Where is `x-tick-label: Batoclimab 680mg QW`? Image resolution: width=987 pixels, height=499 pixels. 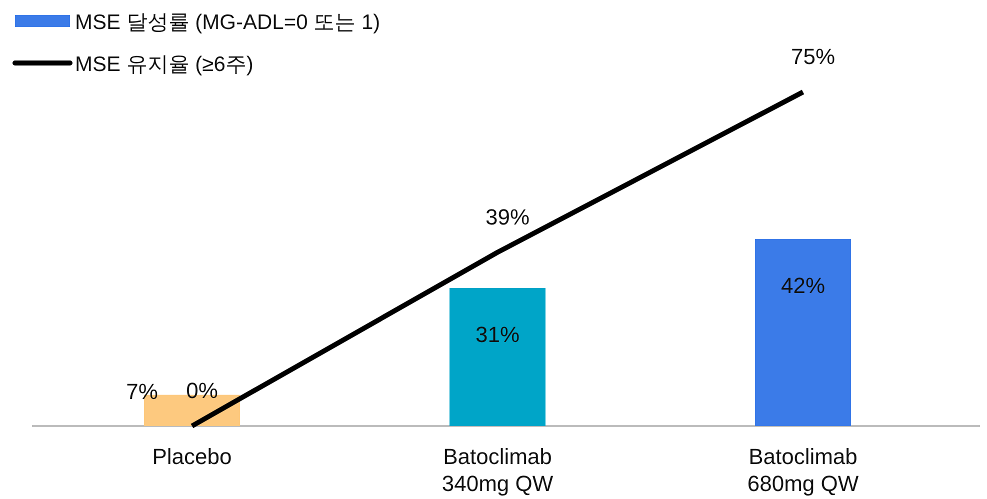
x-tick-label: Batoclimab 680mg QW is located at coordinates (803, 470).